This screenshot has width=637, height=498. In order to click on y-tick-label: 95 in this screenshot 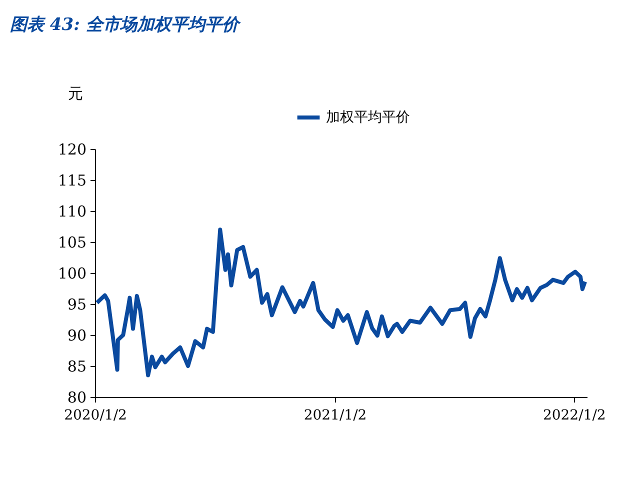, I will do `click(76, 305)`.